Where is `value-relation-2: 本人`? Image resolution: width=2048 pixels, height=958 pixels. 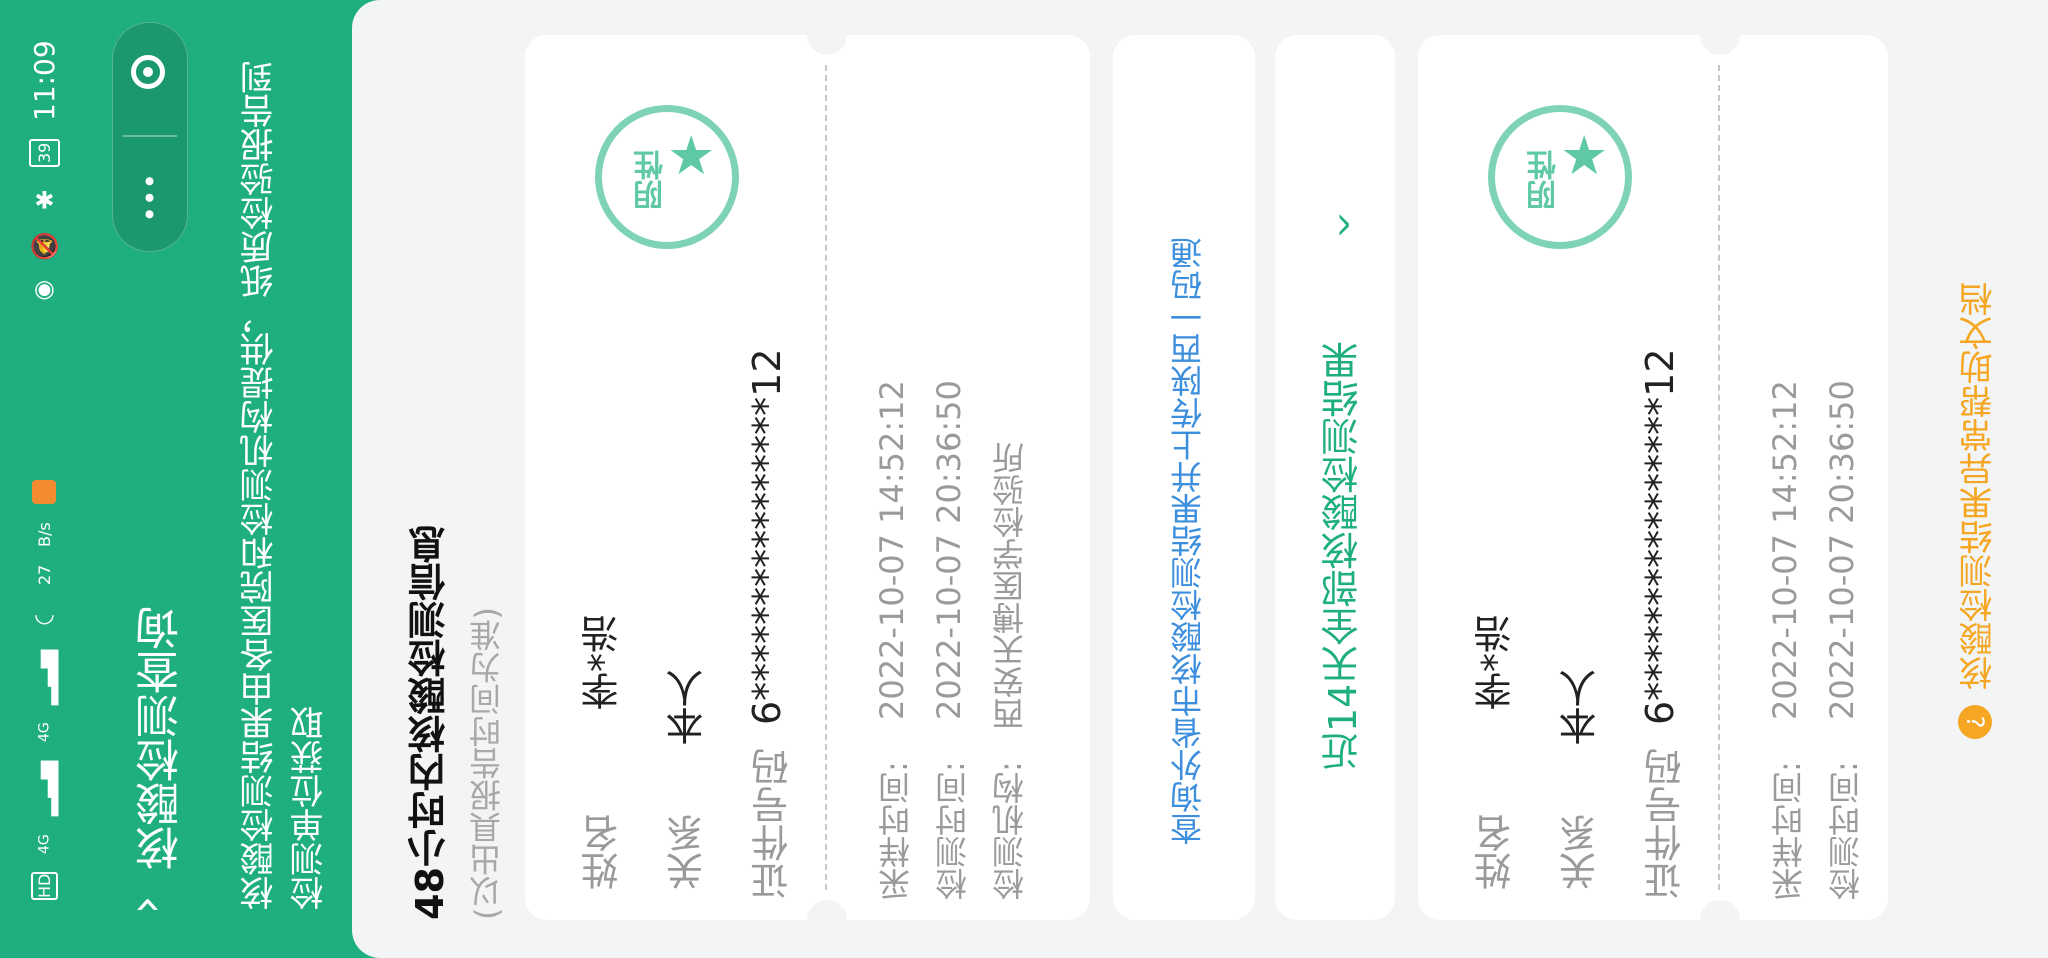
value-relation-2: 本人 is located at coordinates (1581, 707).